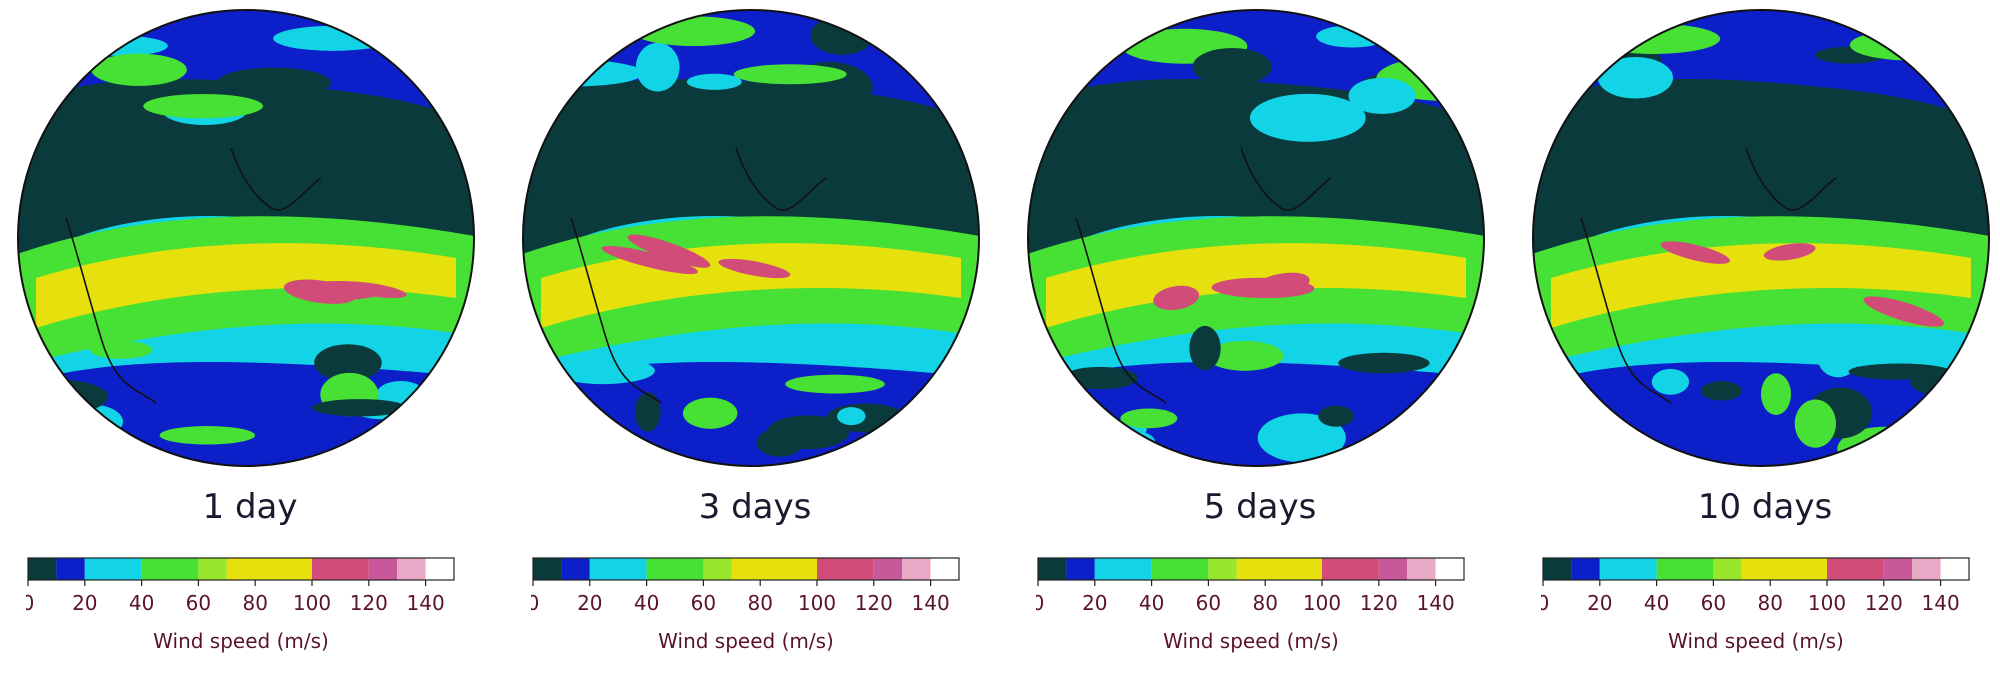 This screenshot has height=673, width=2000. Describe the element at coordinates (1765, 507) in the screenshot. I see `panel-caption: 10 days` at that location.